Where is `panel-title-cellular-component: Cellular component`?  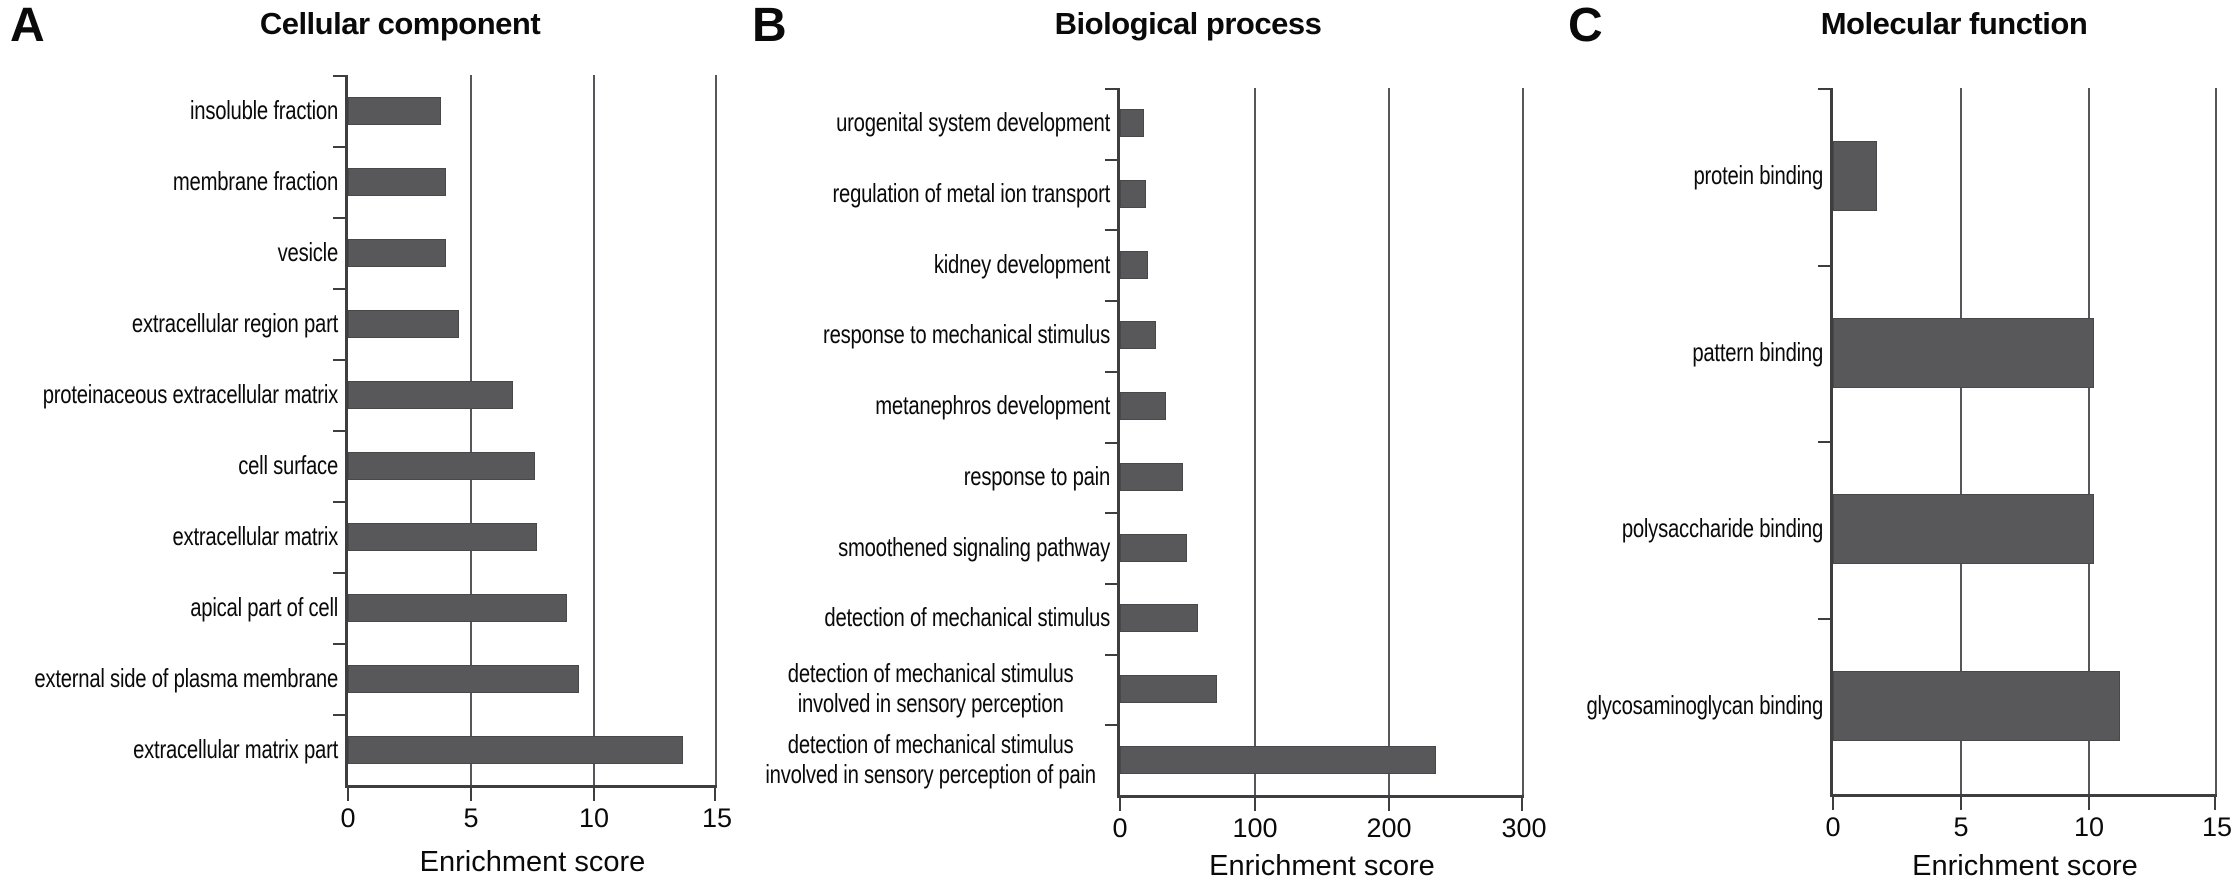
panel-title-cellular-component: Cellular component is located at coordinates (400, 23).